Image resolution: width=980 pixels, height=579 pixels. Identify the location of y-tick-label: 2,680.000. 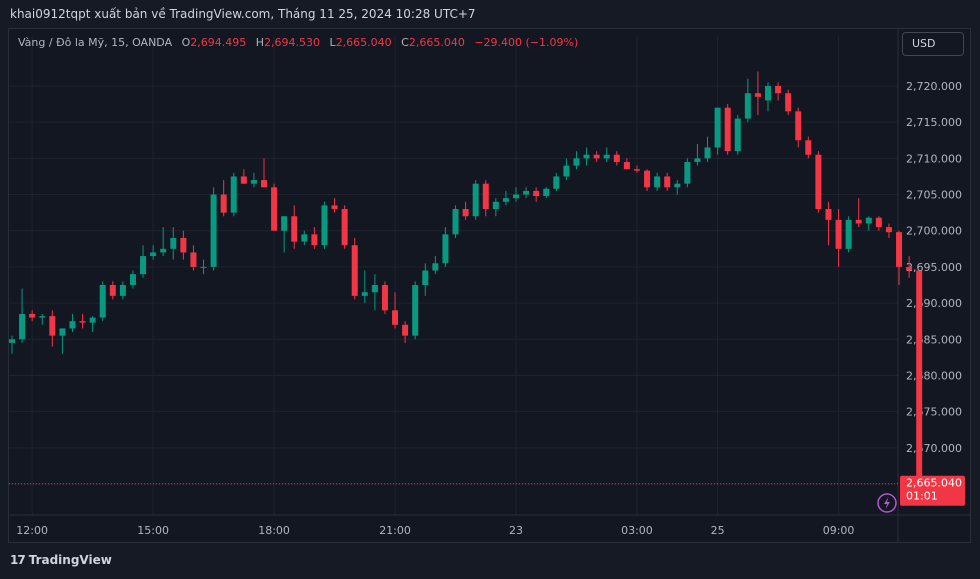
(934, 375).